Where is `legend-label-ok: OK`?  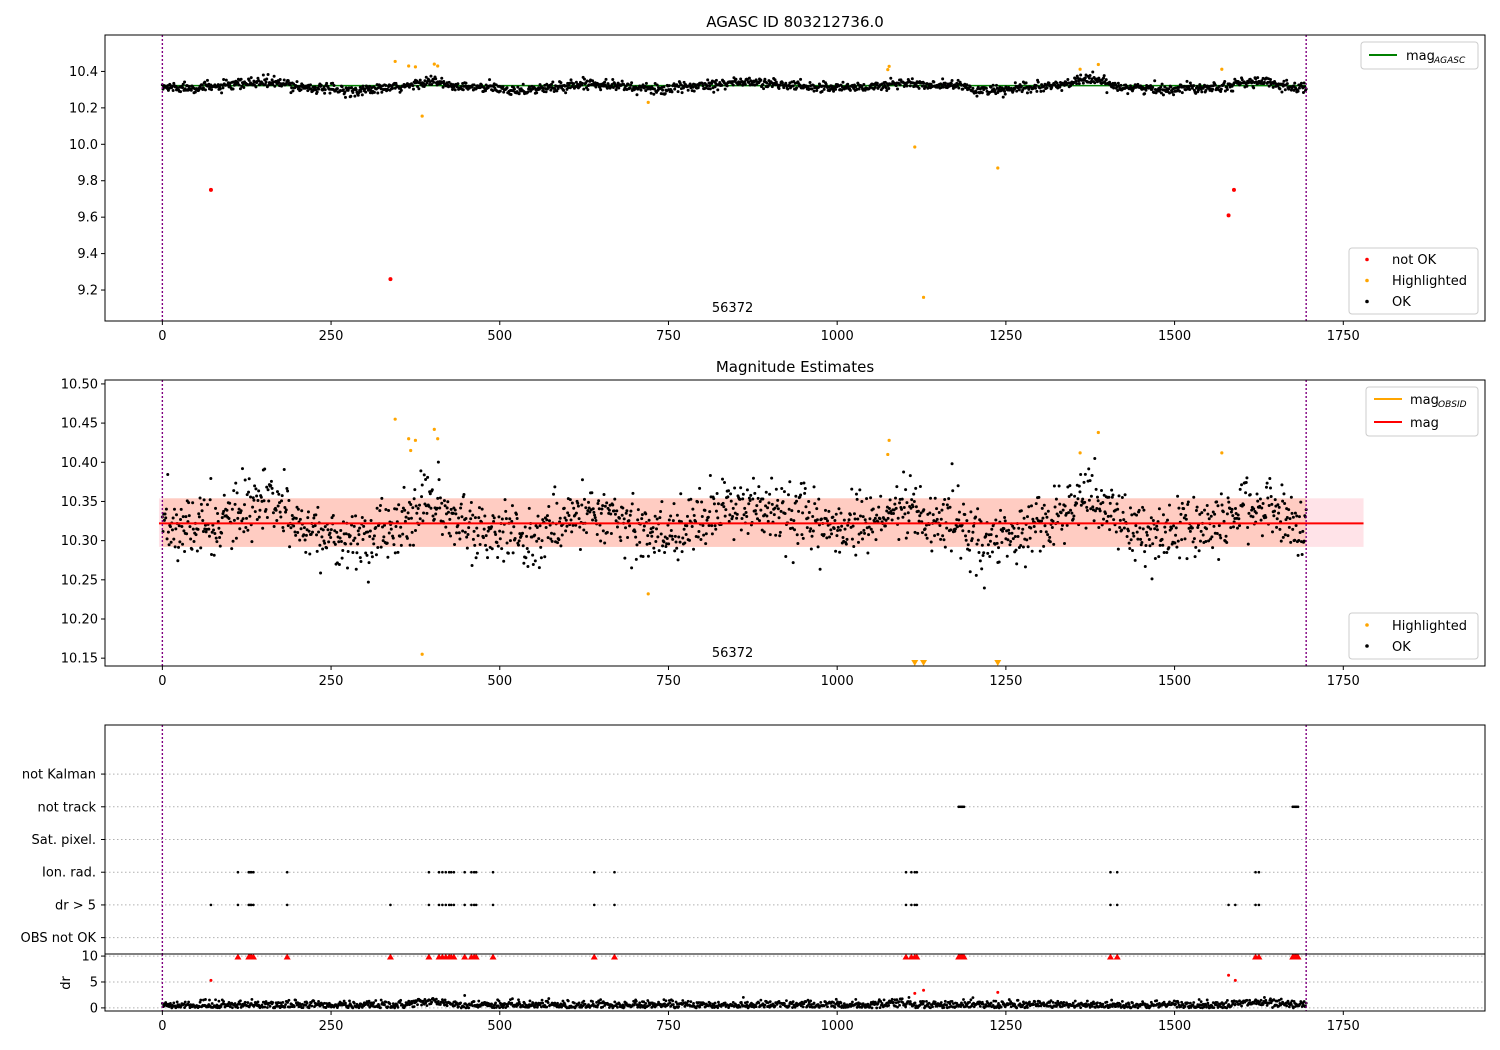 legend-label-ok: OK is located at coordinates (1401, 302).